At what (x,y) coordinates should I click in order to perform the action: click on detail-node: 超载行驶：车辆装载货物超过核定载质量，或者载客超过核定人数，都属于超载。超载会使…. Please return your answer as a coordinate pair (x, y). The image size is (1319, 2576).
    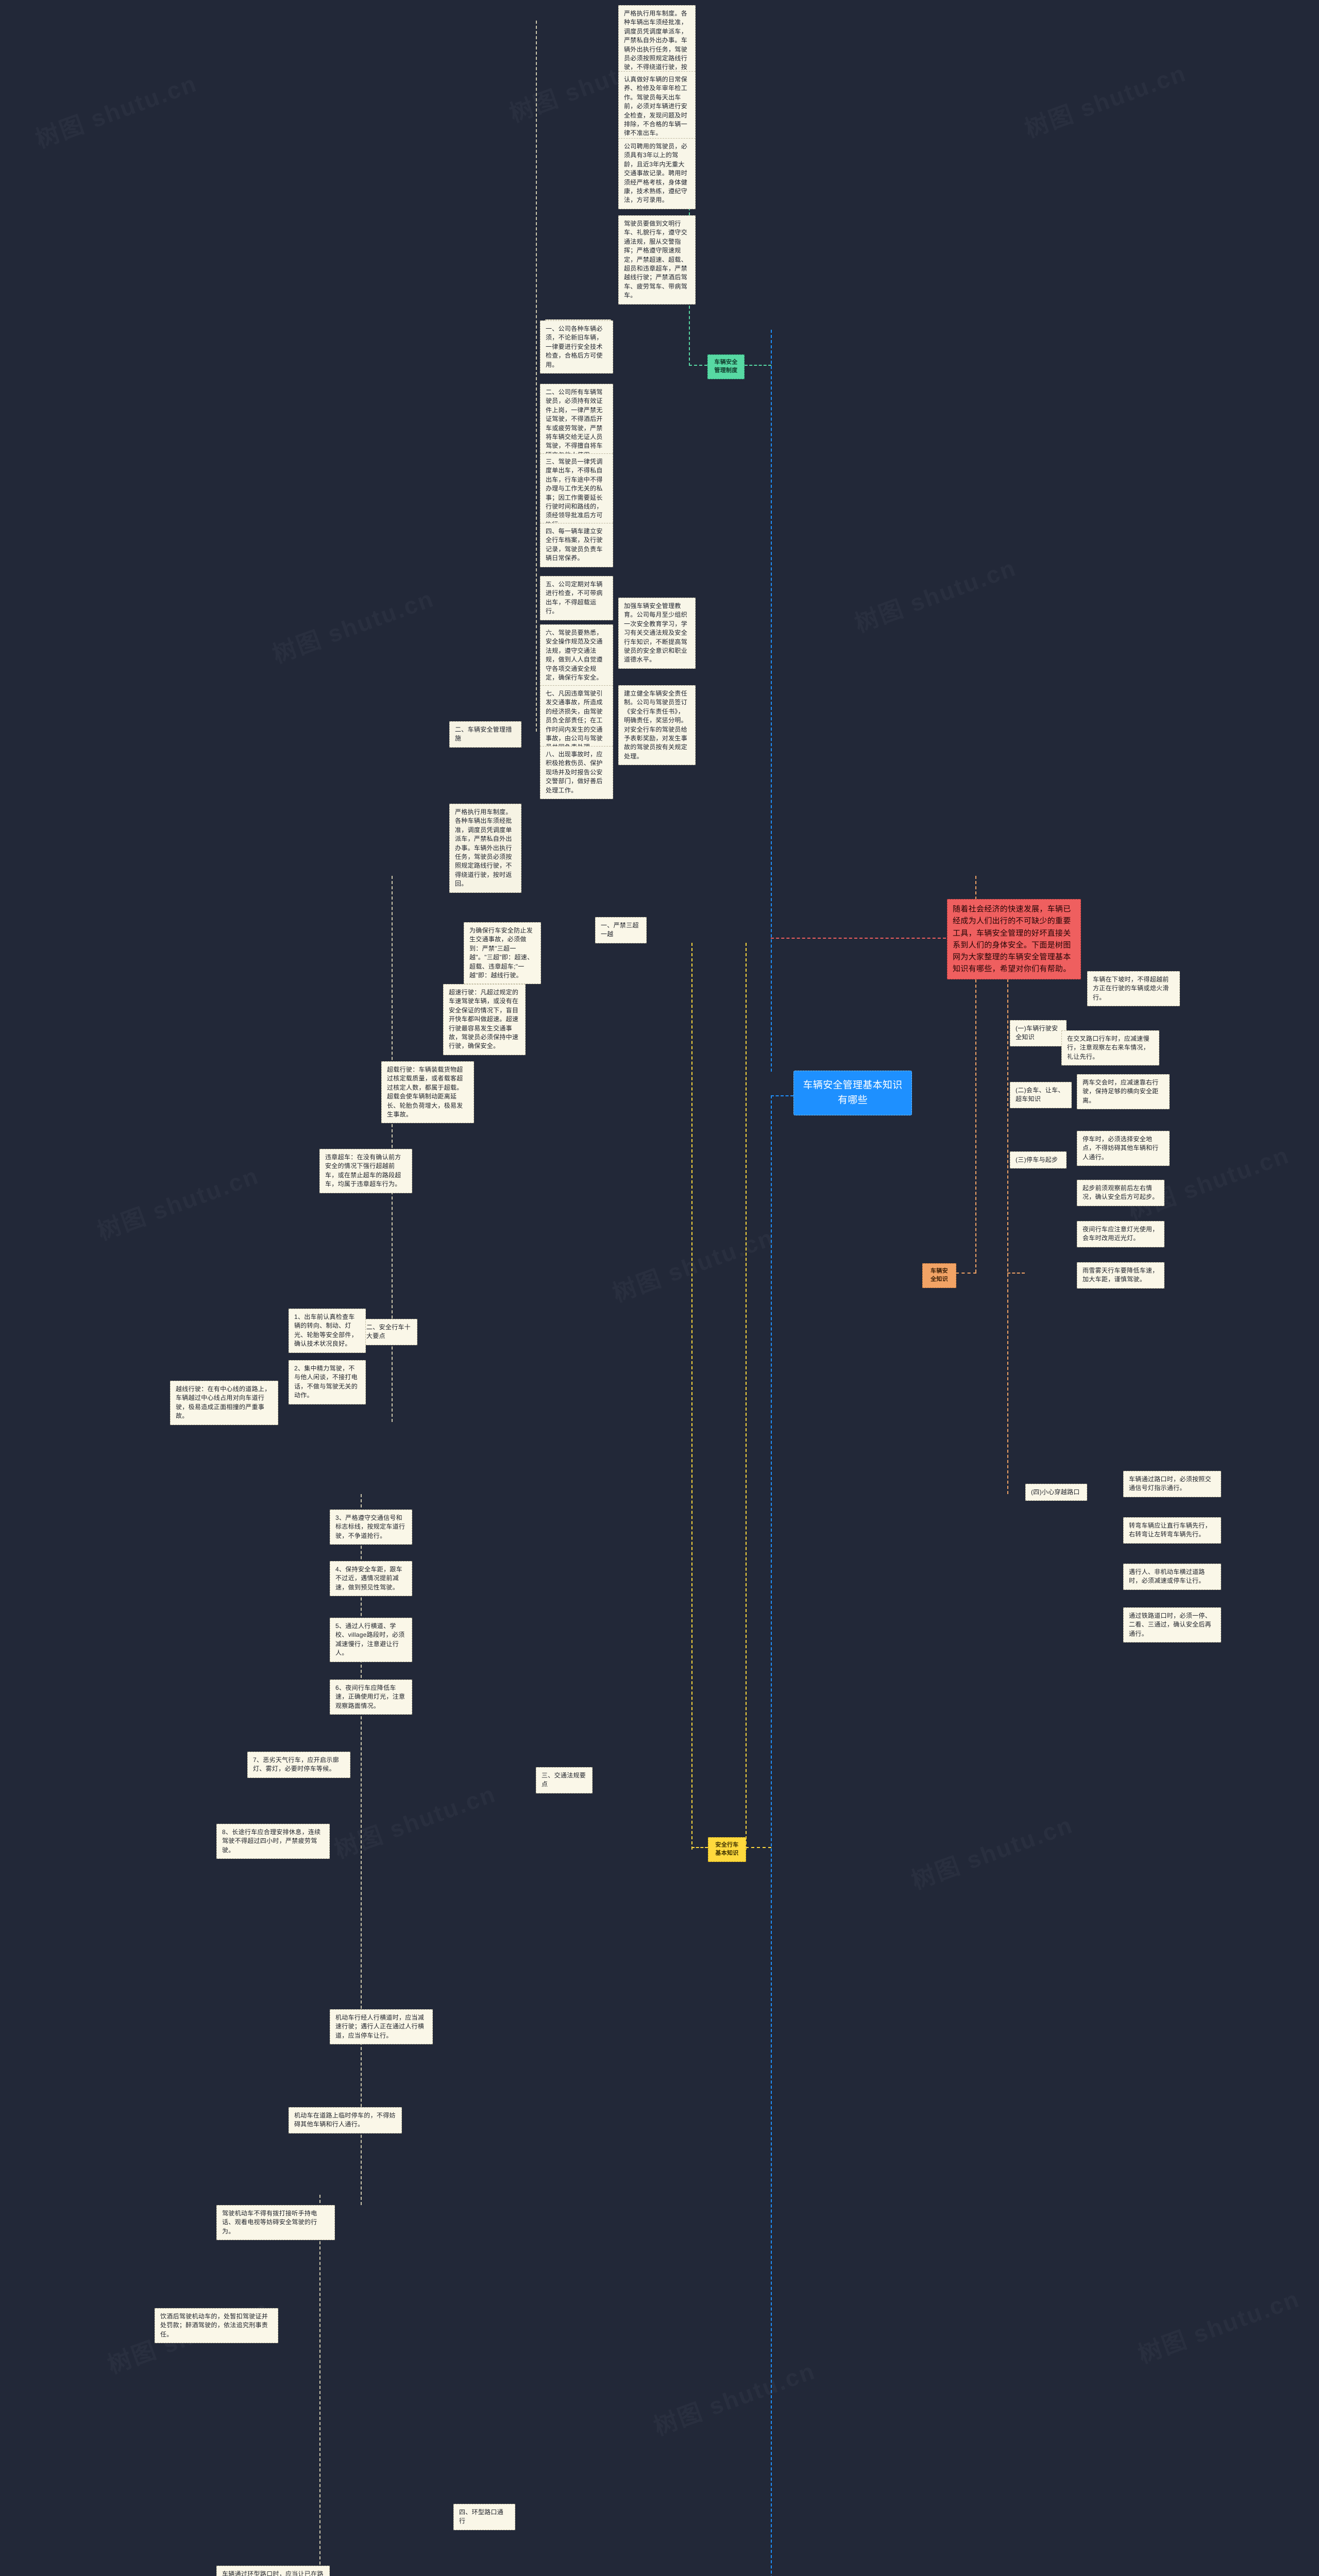
    Looking at the image, I should click on (428, 1092).